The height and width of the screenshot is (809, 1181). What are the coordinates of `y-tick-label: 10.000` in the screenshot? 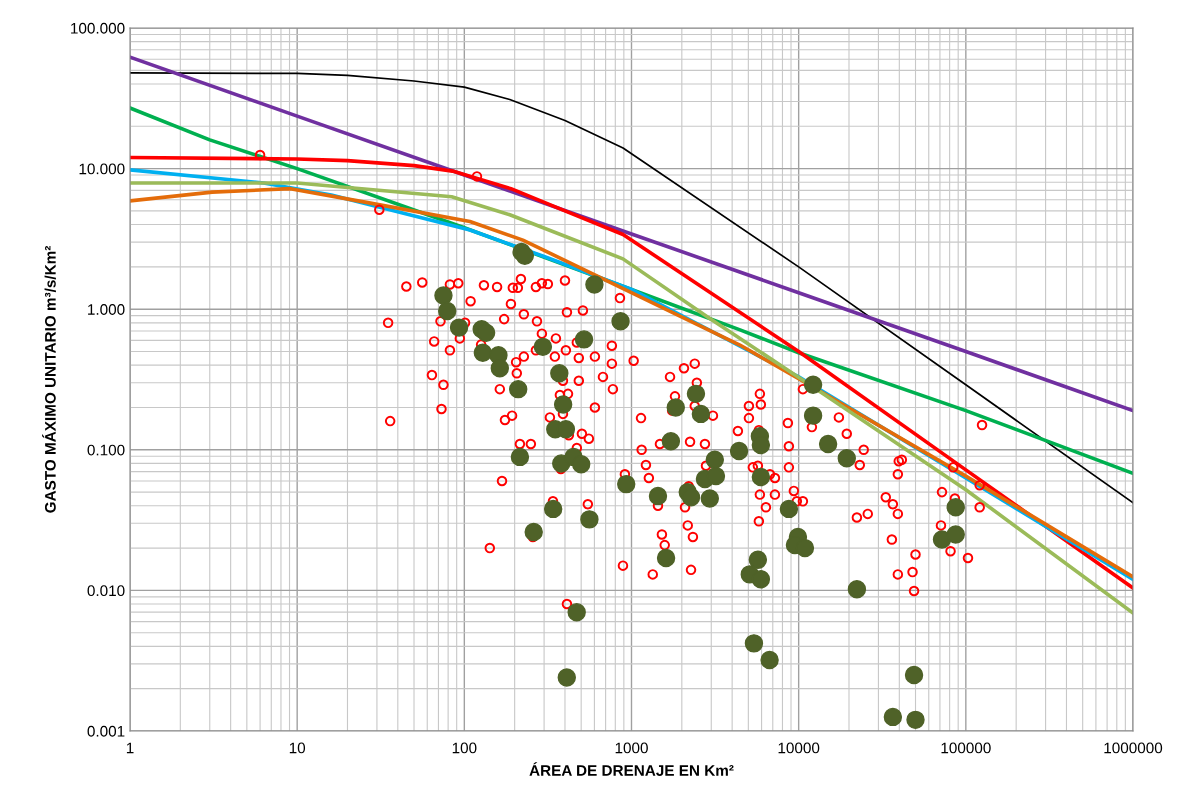 It's located at (102, 169).